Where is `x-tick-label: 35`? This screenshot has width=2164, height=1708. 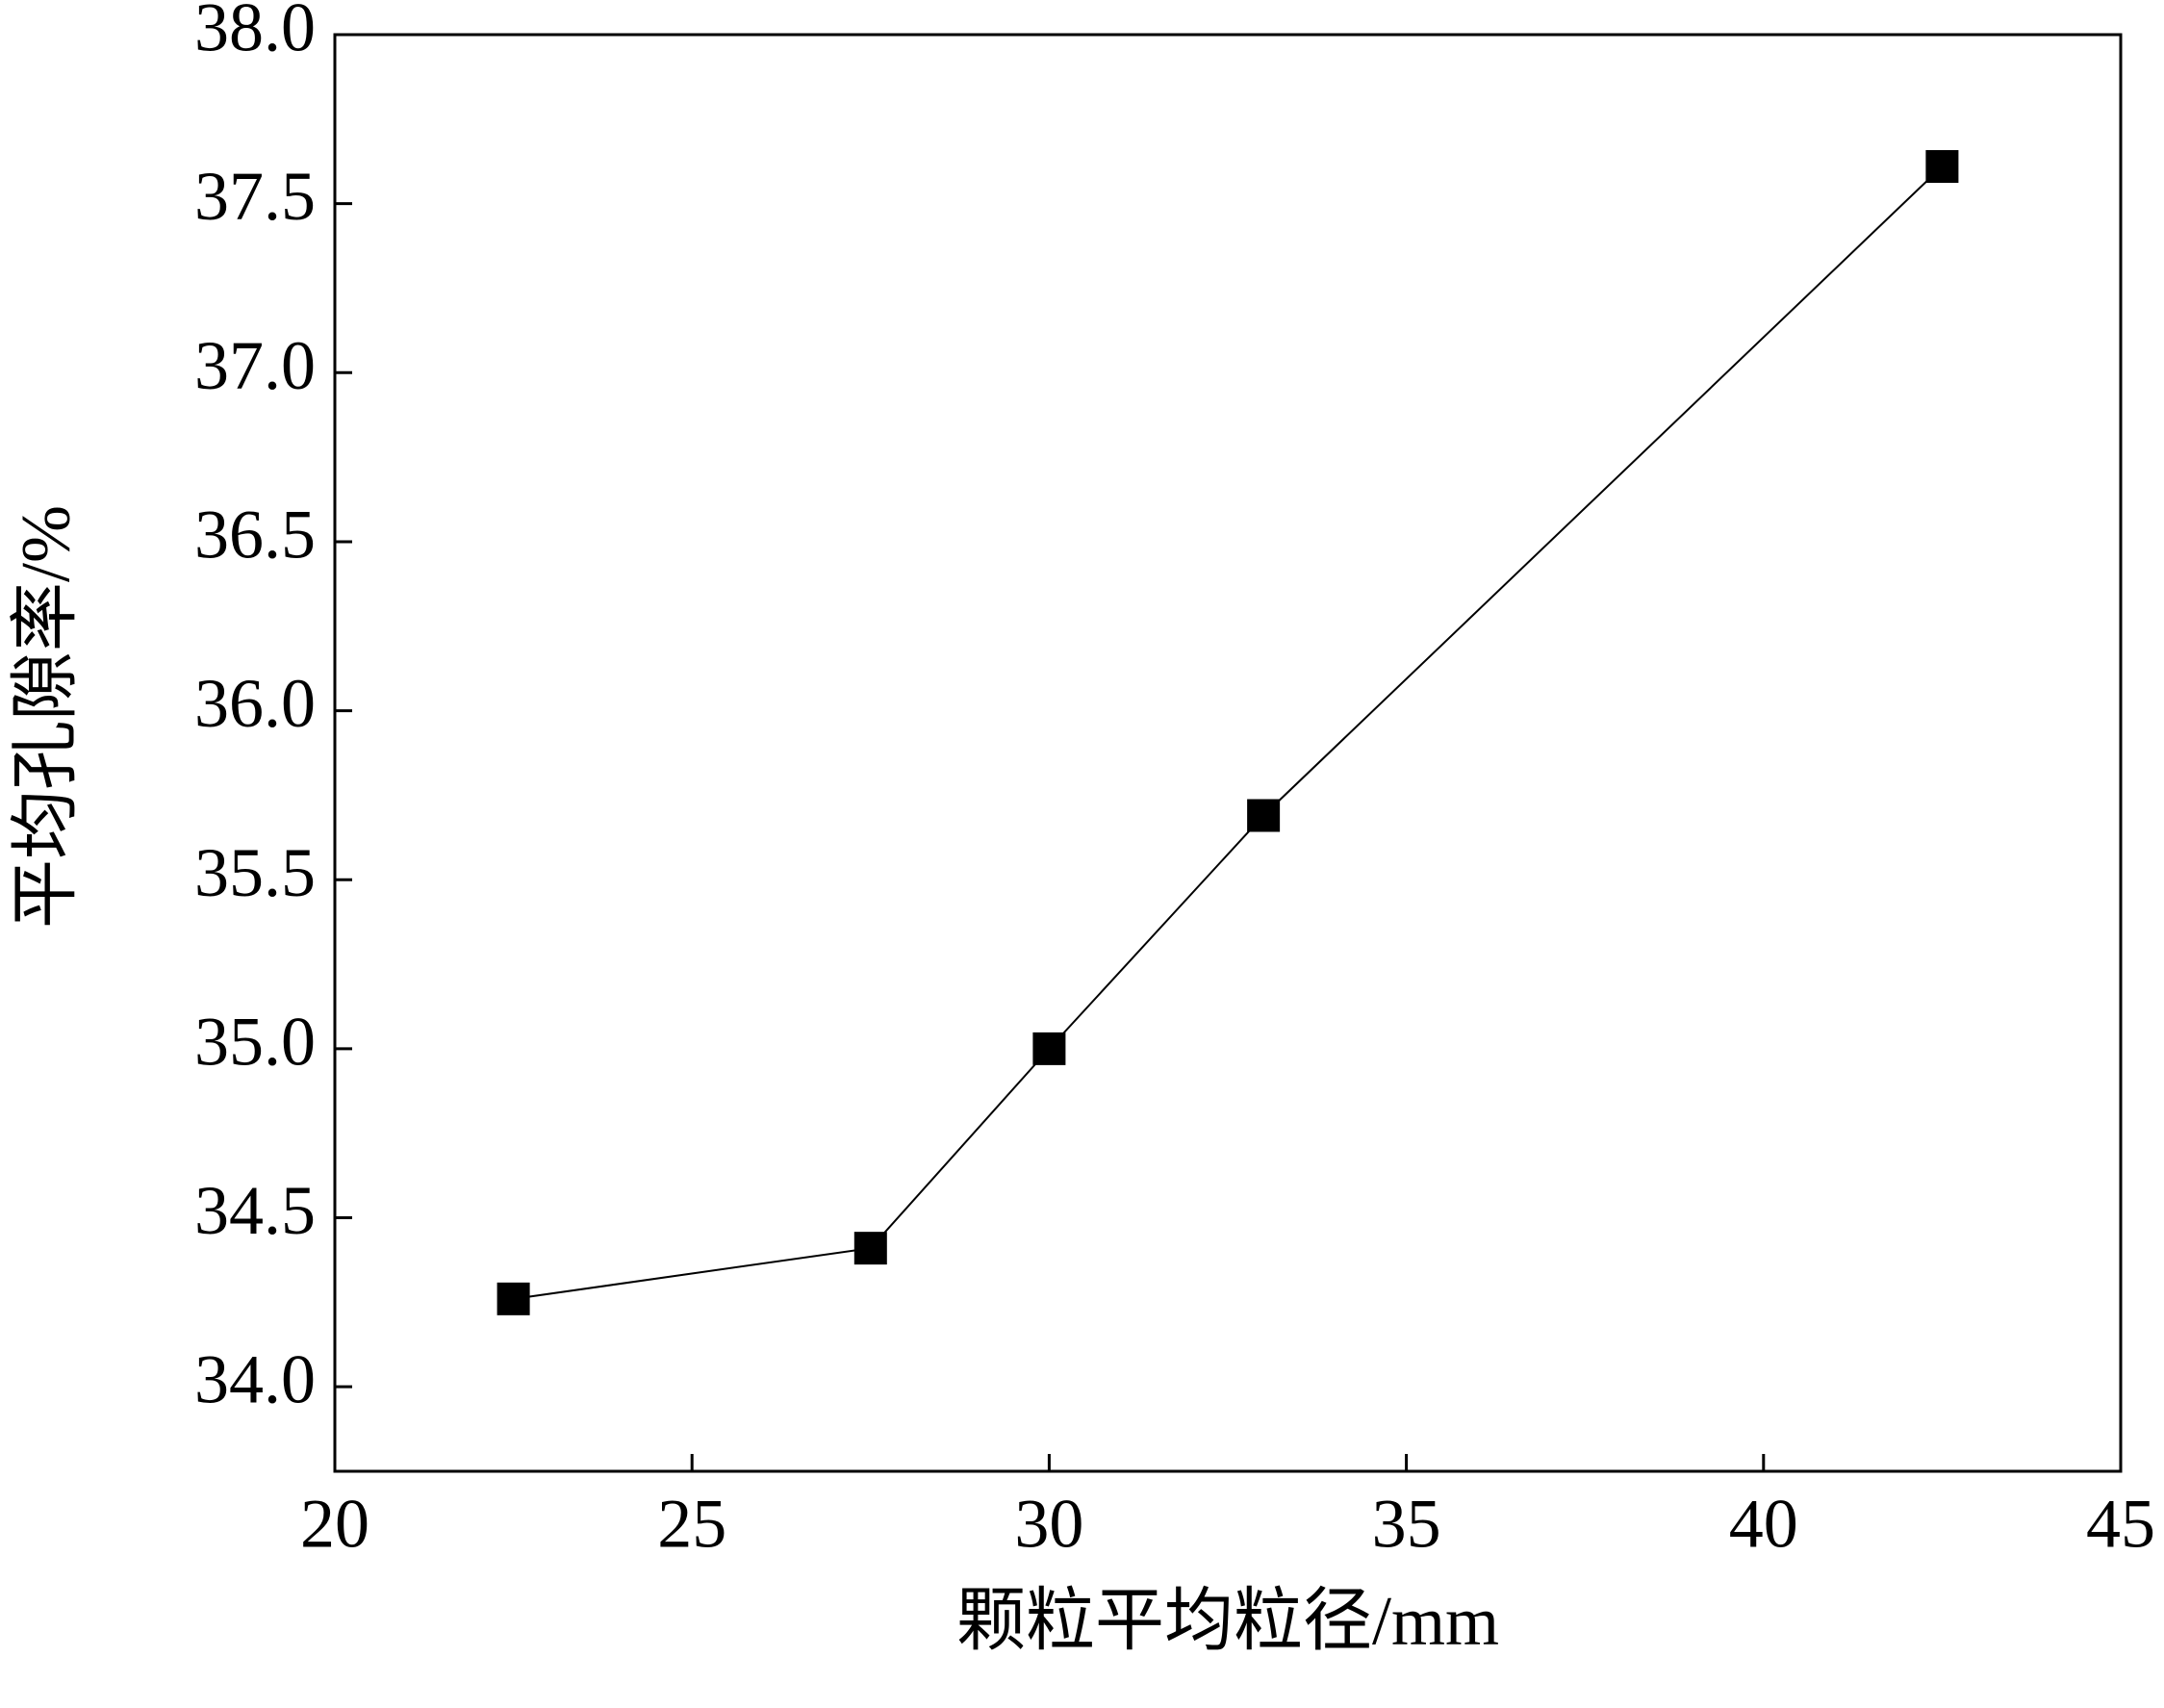
x-tick-label: 35 is located at coordinates (1406, 1524).